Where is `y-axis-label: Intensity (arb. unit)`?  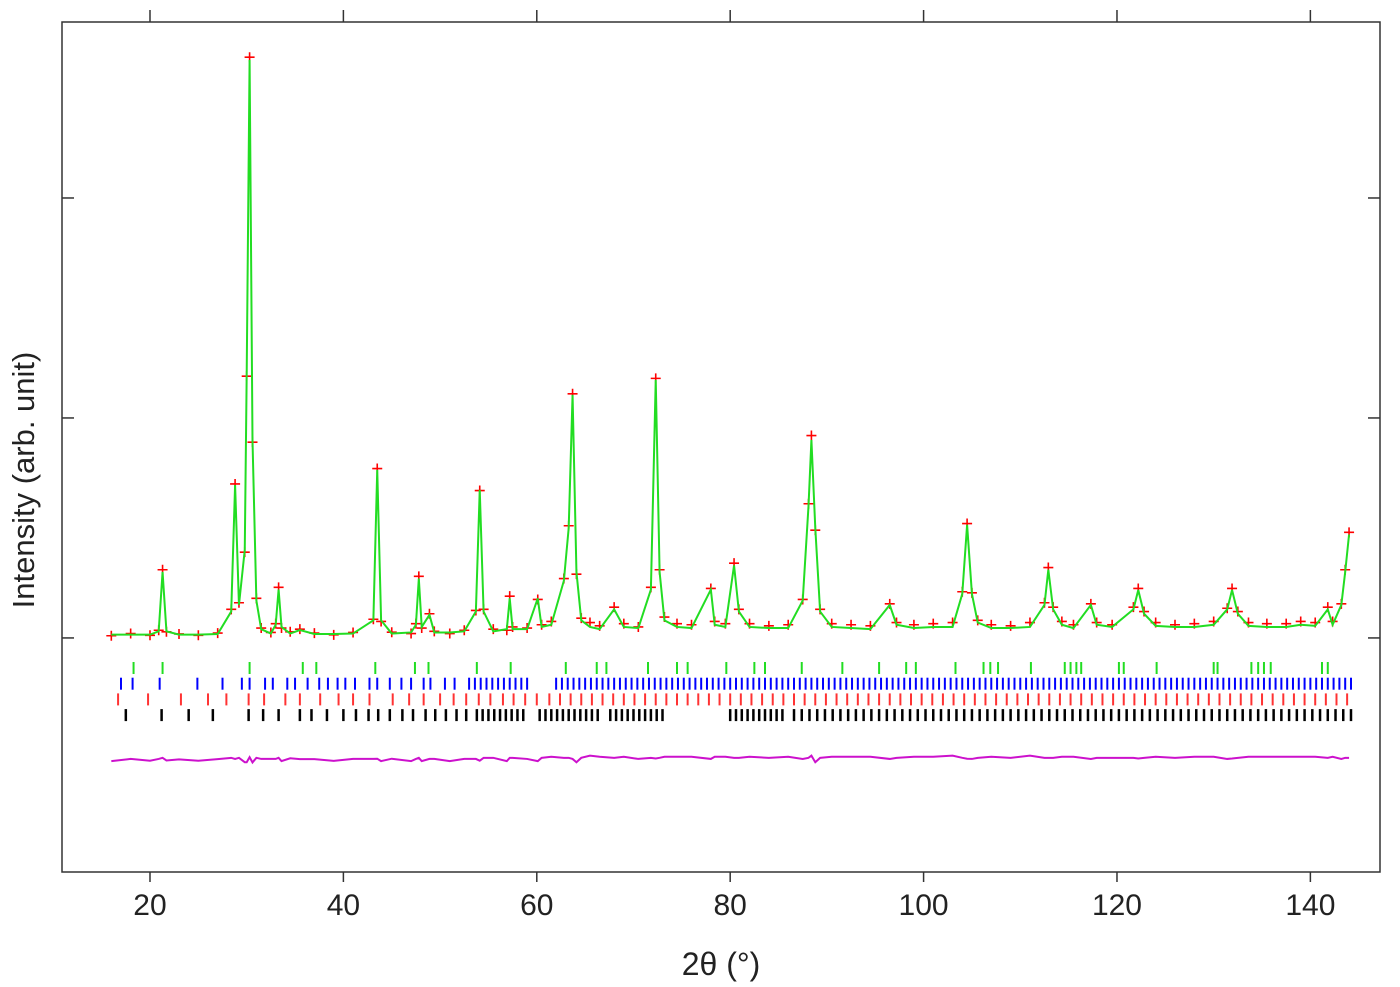
y-axis-label: Intensity (arb. unit) is located at coordinates (23, 480).